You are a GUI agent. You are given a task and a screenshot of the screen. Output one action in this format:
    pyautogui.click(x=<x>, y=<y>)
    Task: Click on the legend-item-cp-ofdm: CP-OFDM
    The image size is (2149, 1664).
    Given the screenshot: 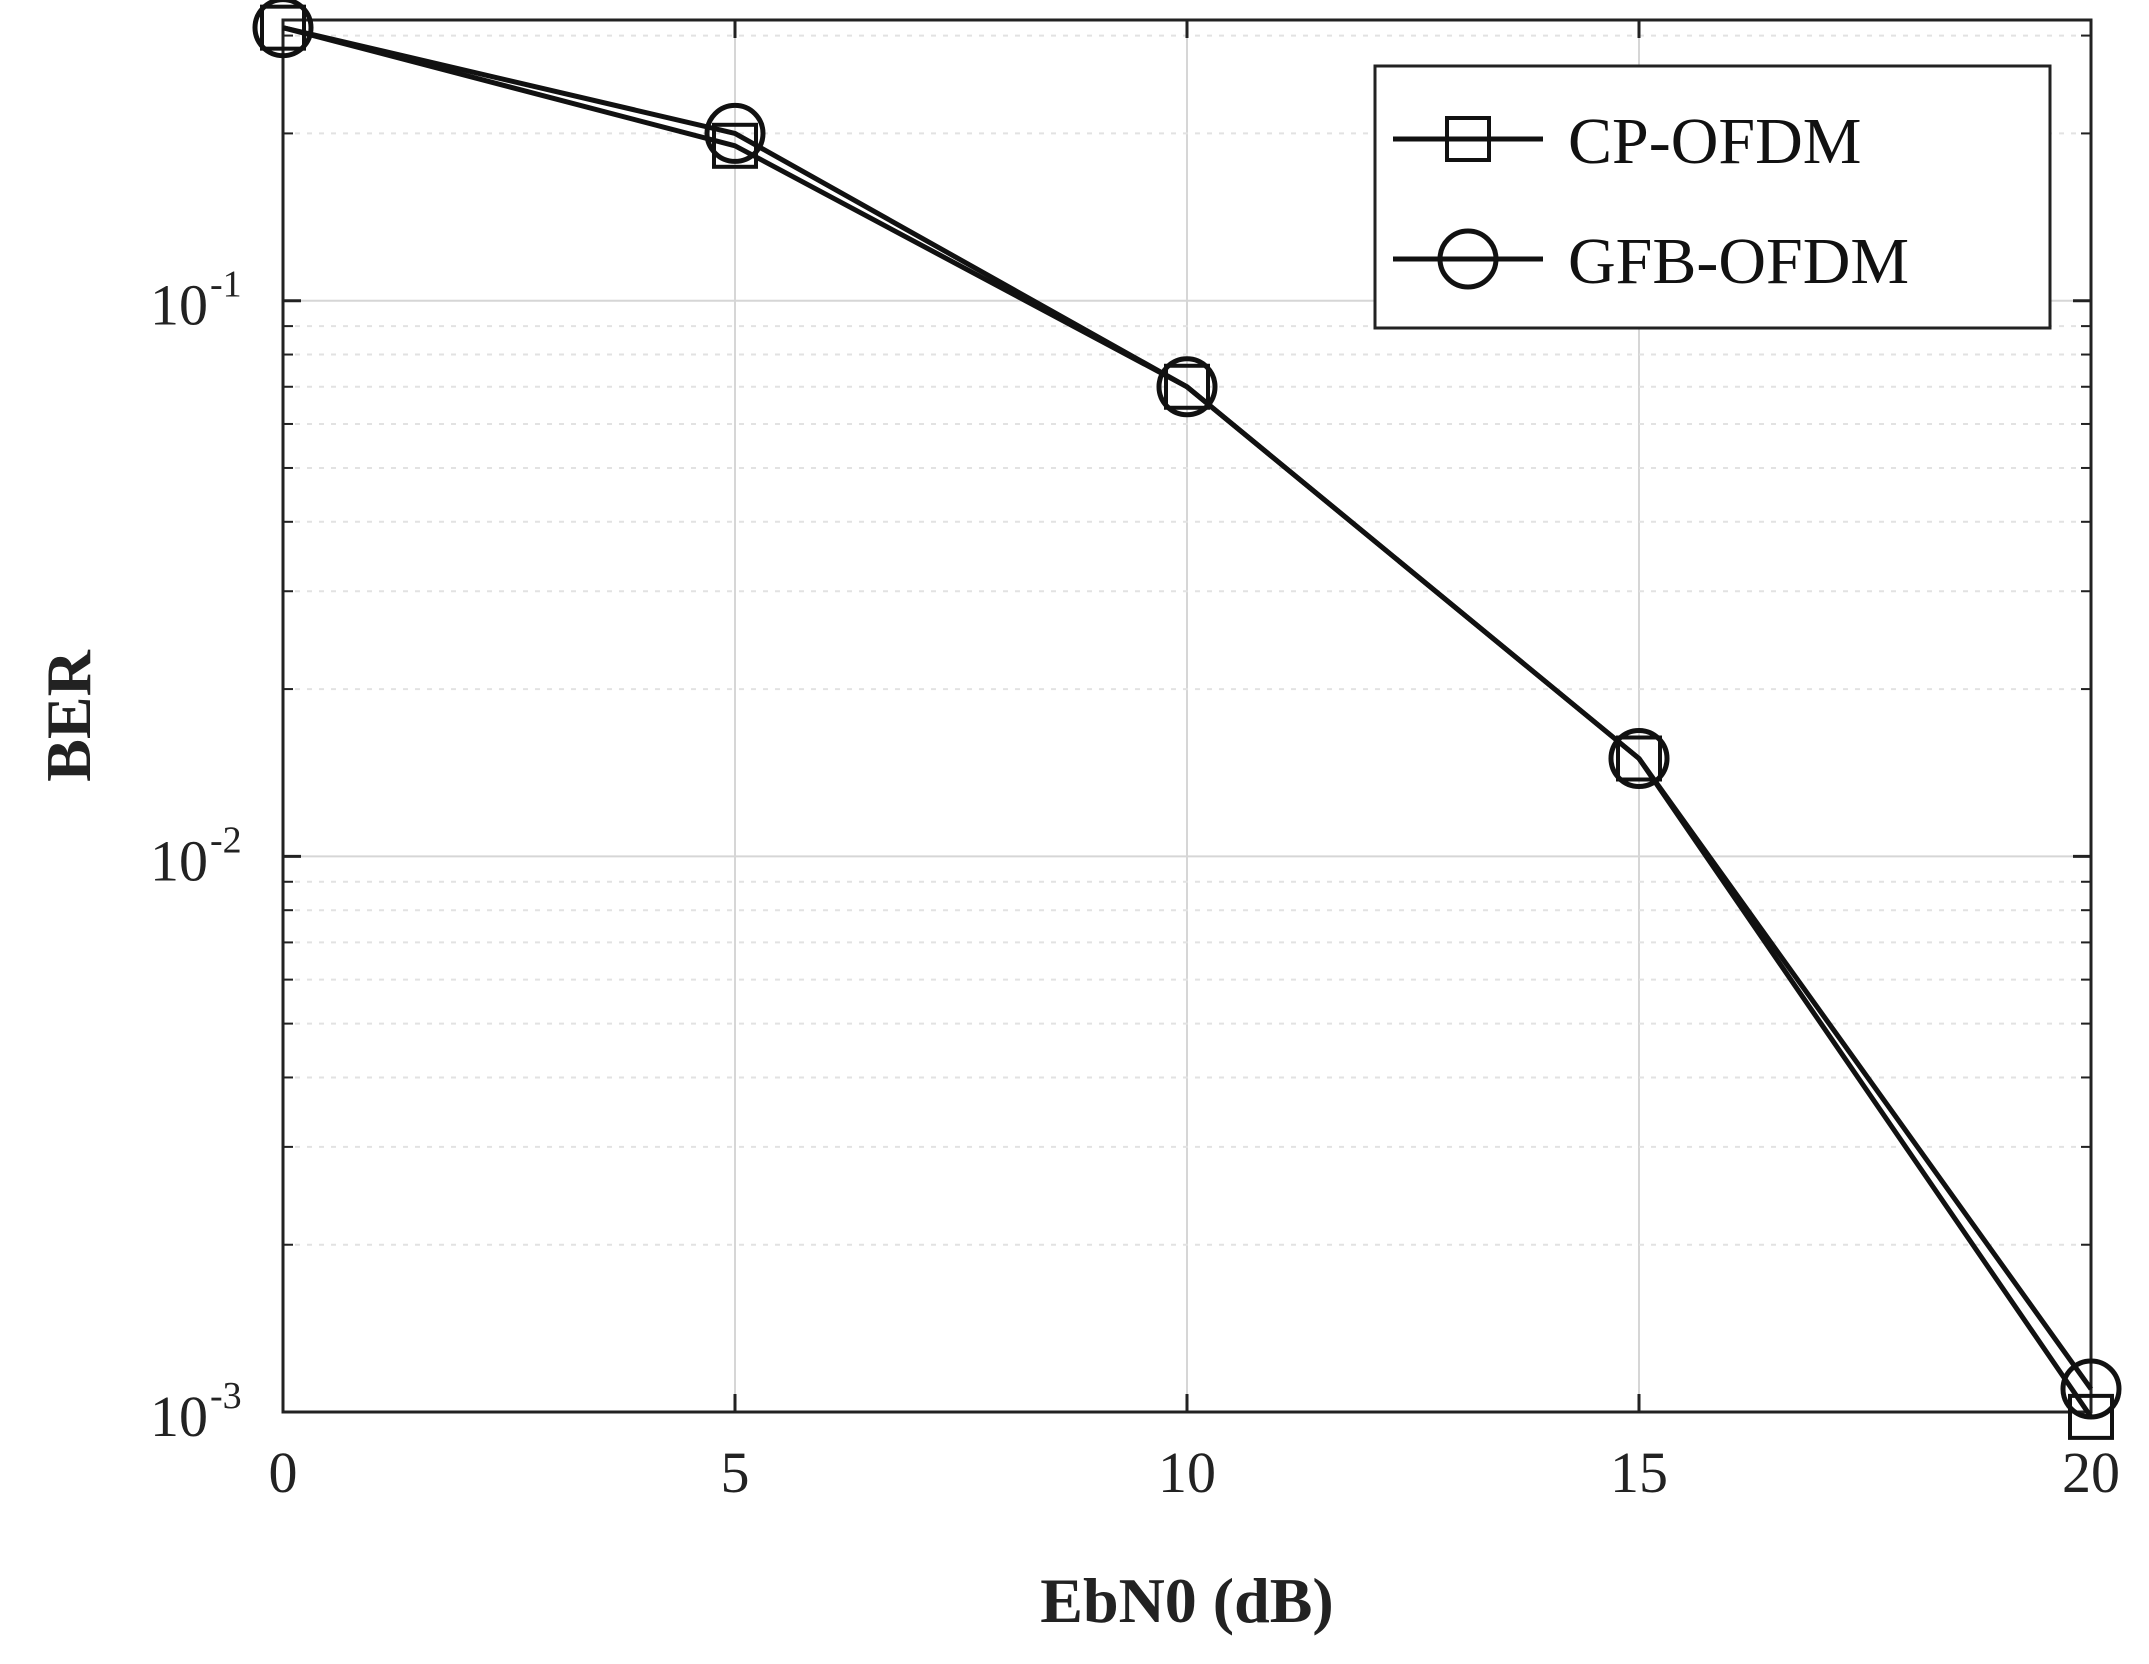 What is the action you would take?
    pyautogui.click(x=1627, y=141)
    